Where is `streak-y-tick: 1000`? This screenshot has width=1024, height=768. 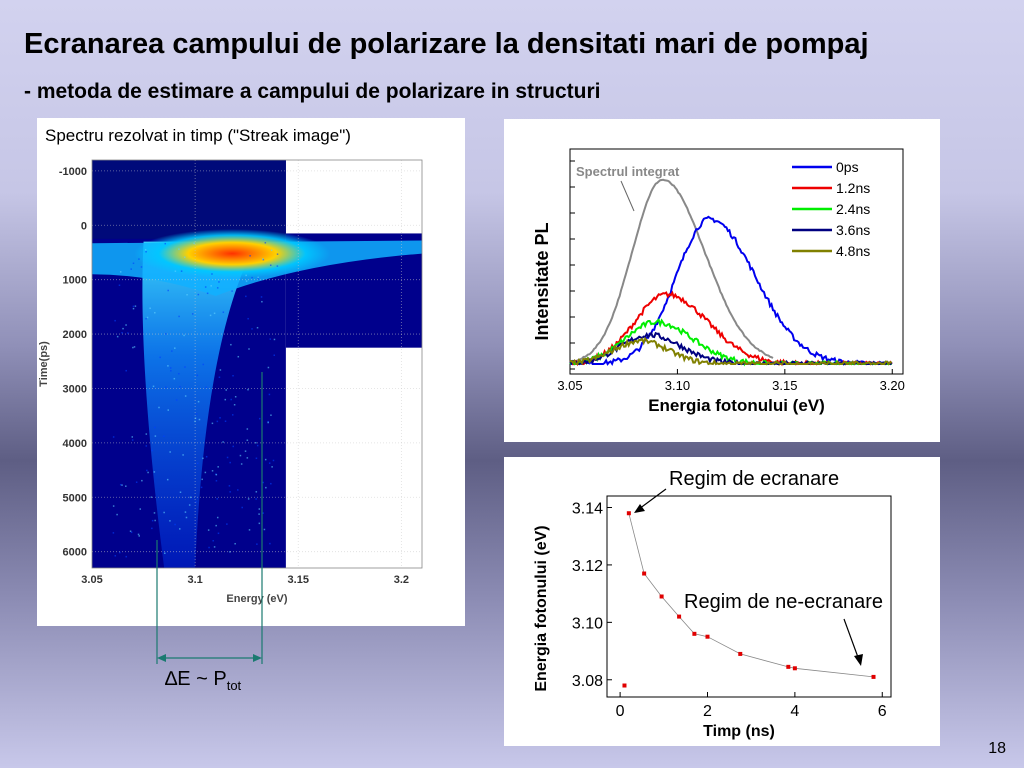
streak-y-tick: 1000 is located at coordinates (75, 281).